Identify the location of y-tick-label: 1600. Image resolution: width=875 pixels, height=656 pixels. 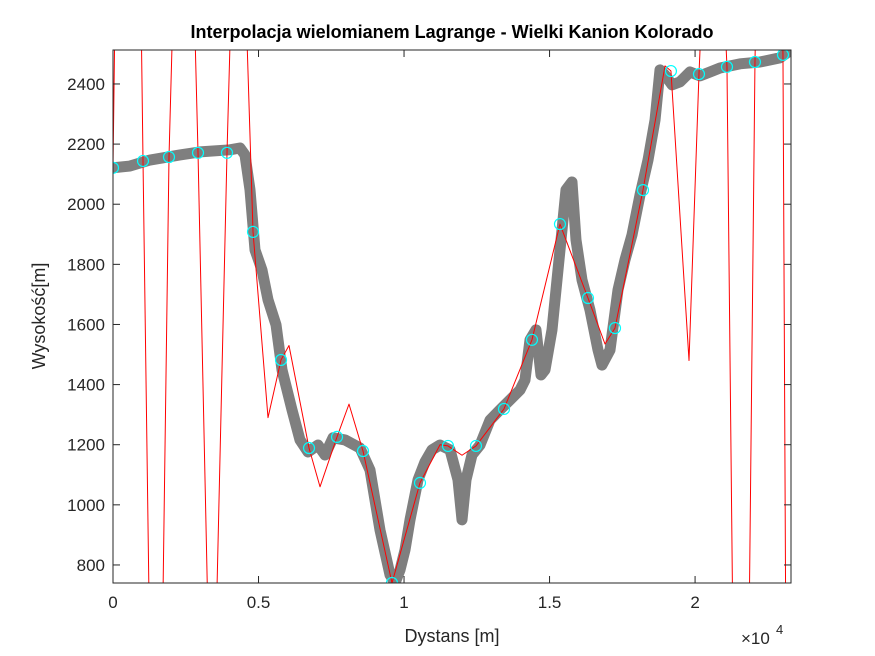
(86, 324).